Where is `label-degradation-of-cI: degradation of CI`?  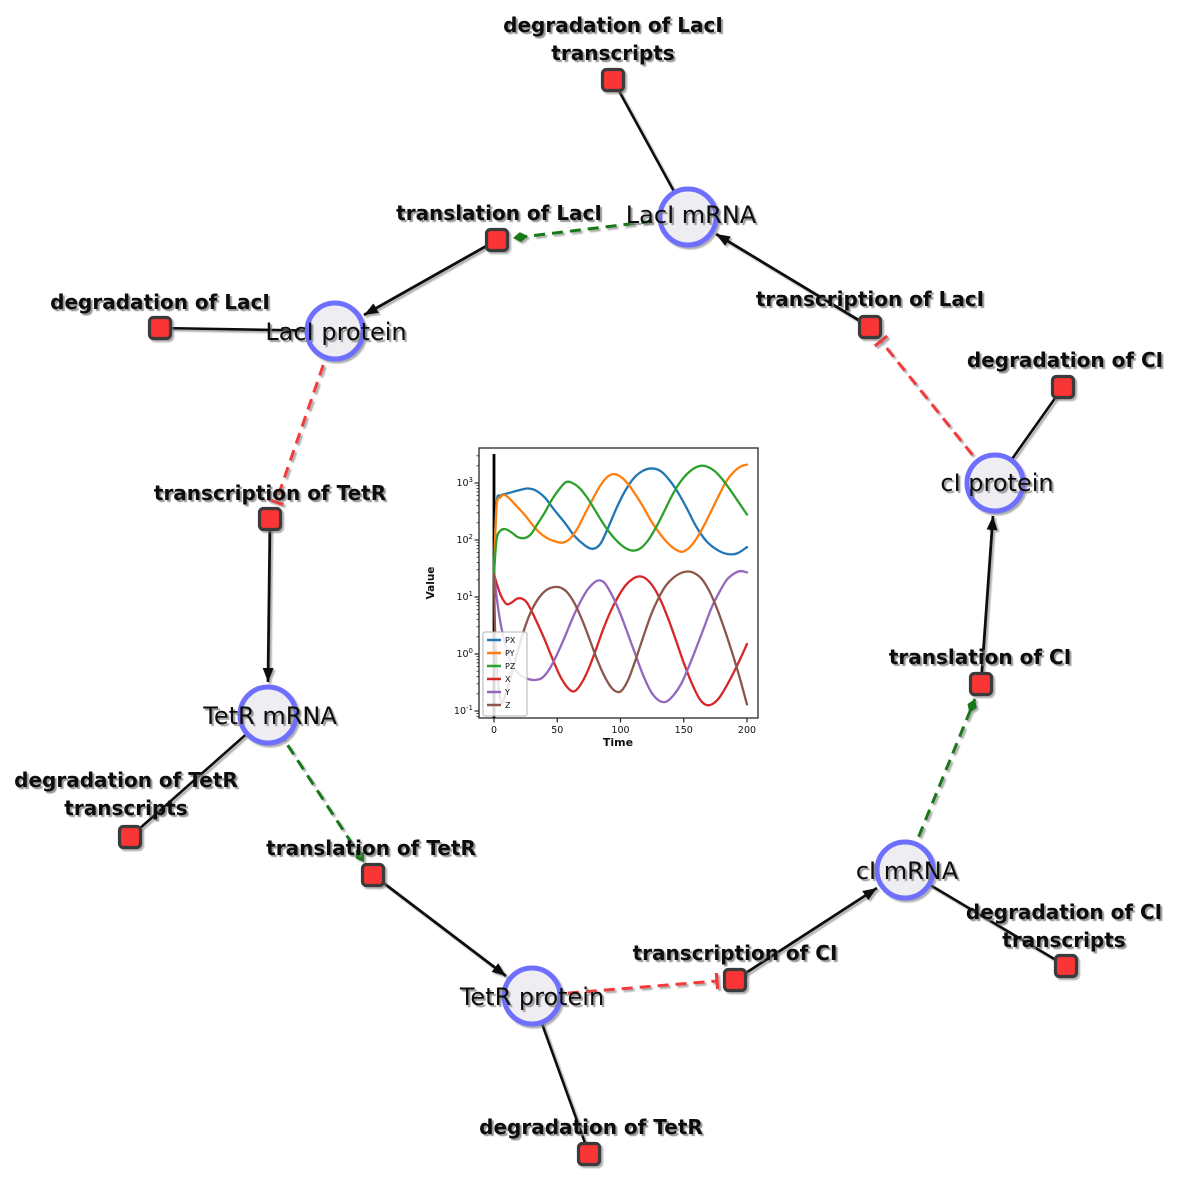 label-degradation-of-cI: degradation of CI is located at coordinates (1065, 360).